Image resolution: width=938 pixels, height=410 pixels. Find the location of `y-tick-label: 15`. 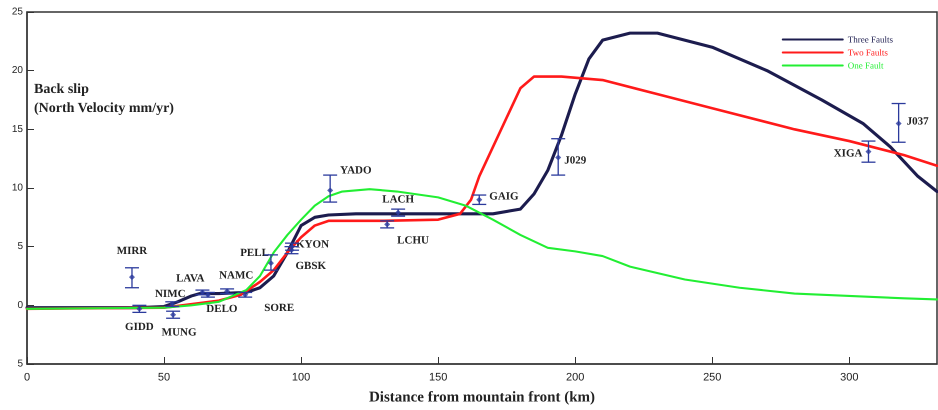

y-tick-label: 15 is located at coordinates (18, 129).